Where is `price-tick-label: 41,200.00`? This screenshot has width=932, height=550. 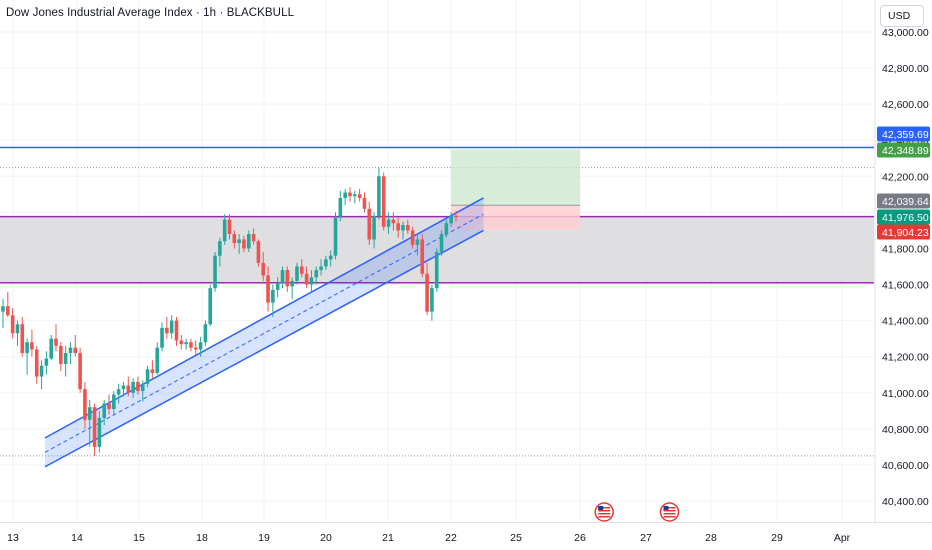 price-tick-label: 41,200.00 is located at coordinates (905, 358).